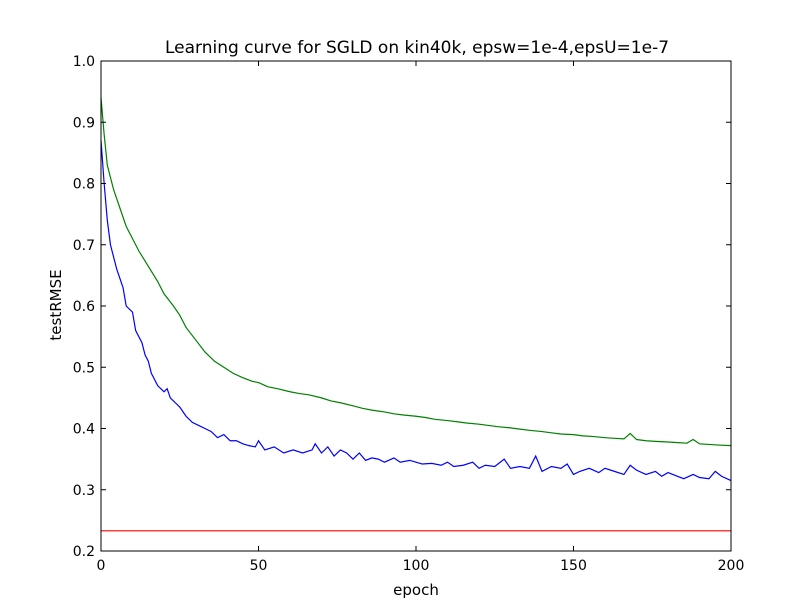 The image size is (812, 616). What do you see at coordinates (259, 566) in the screenshot?
I see `x-tick-label: 50` at bounding box center [259, 566].